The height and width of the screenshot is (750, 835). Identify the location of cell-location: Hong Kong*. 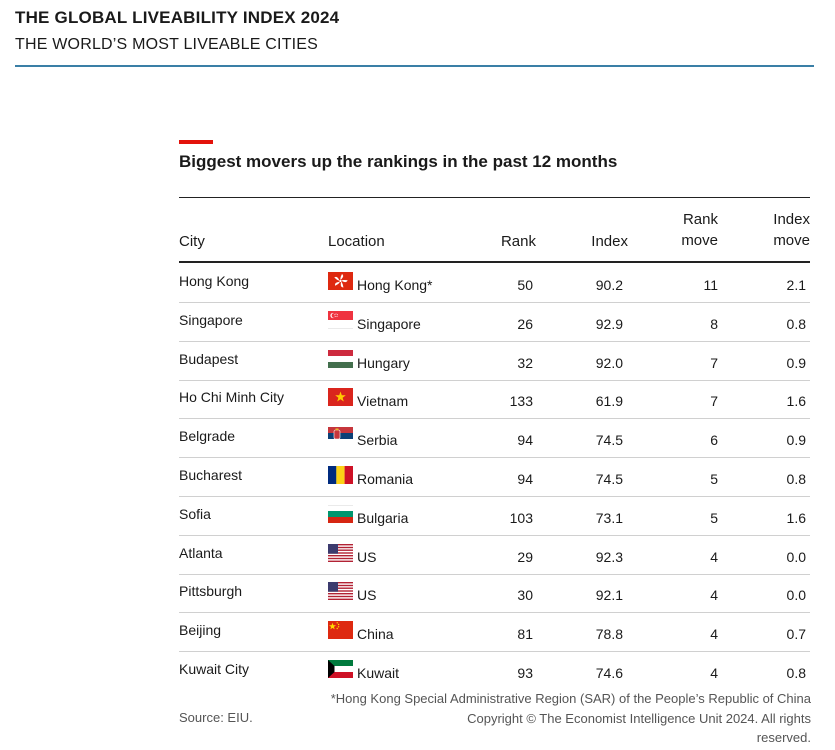
(395, 285).